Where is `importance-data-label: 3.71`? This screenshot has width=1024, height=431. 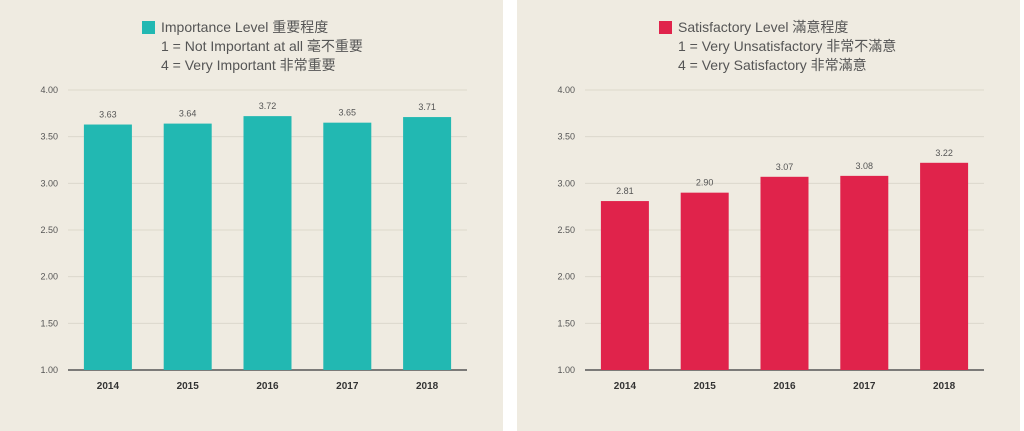
importance-data-label: 3.71 is located at coordinates (427, 107).